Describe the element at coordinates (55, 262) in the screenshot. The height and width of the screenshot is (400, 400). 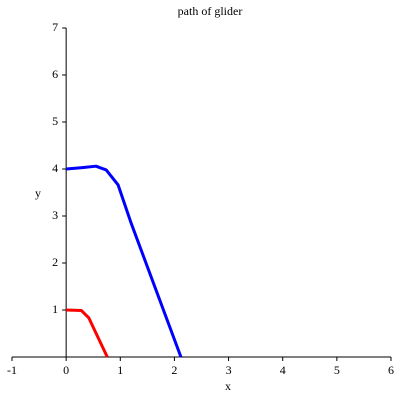
I see `y-tick-label: 2` at that location.